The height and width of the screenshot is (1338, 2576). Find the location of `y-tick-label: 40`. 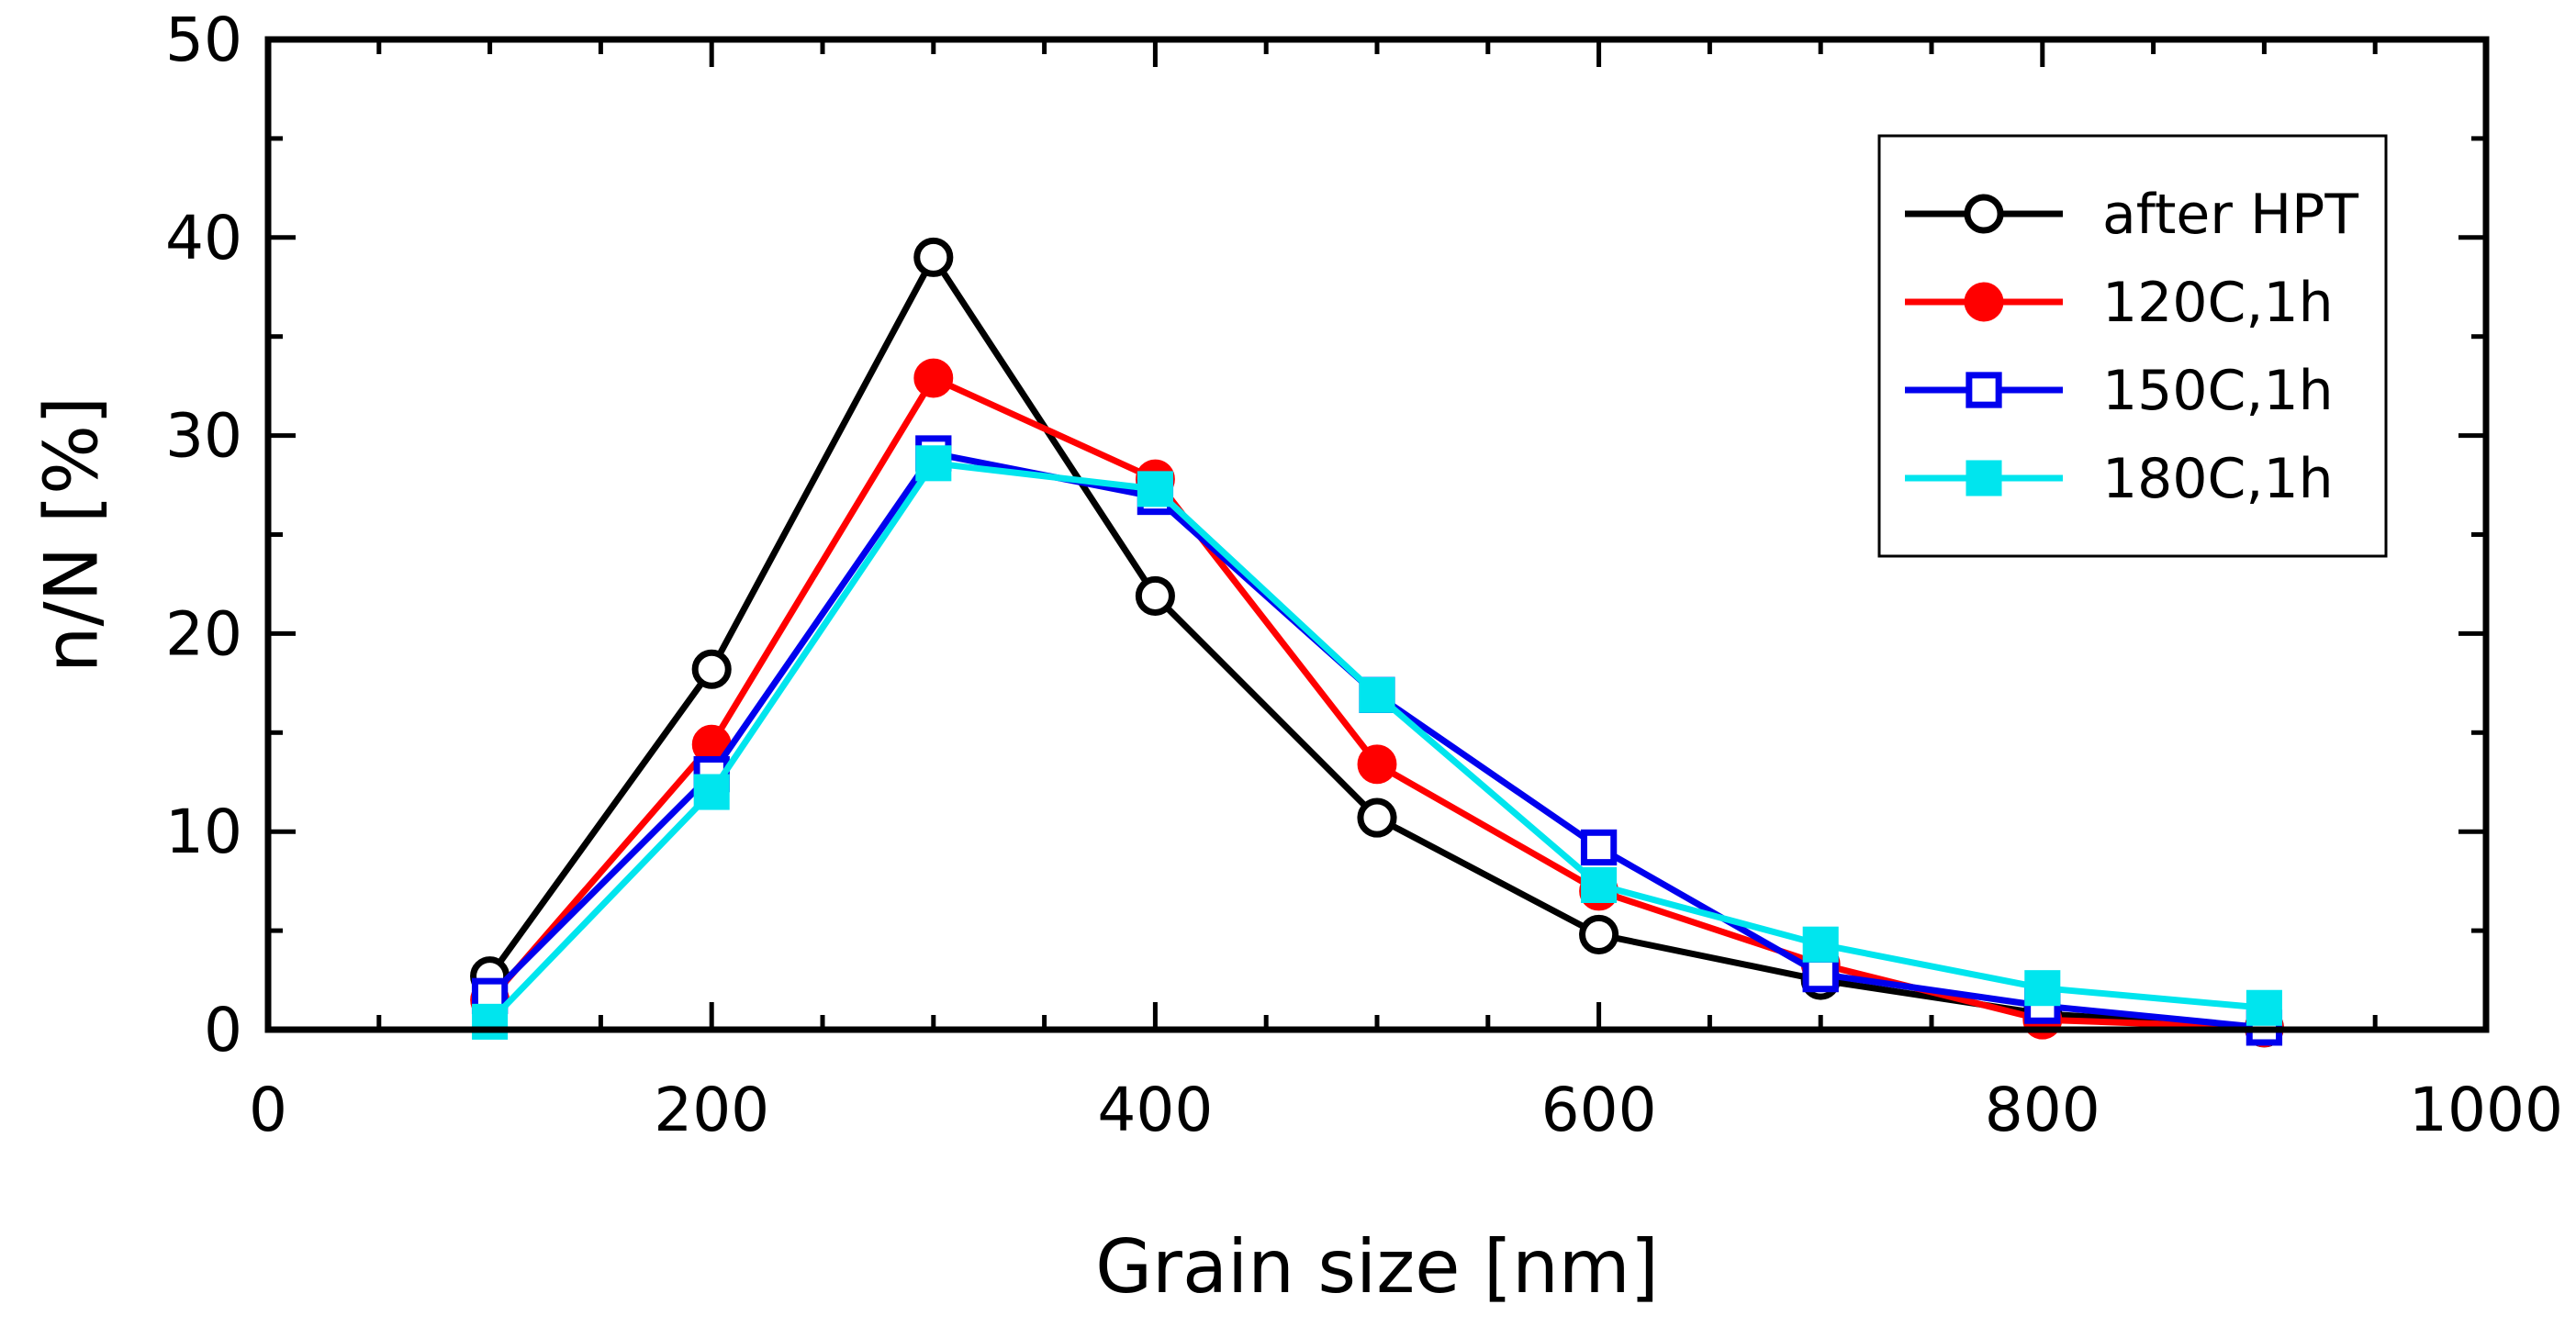

y-tick-label: 40 is located at coordinates (203, 238).